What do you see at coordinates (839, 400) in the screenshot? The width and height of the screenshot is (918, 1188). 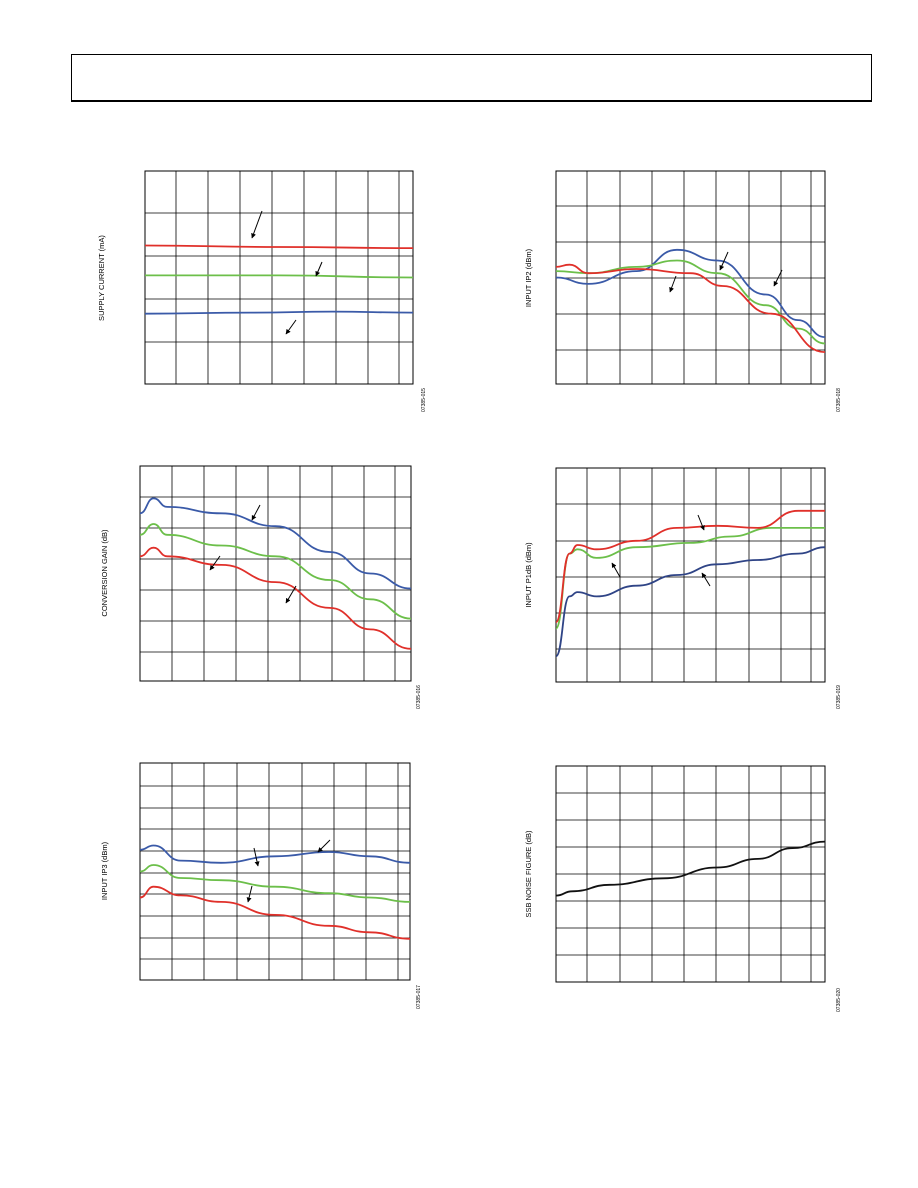 I see `figure-id: 07385-018` at bounding box center [839, 400].